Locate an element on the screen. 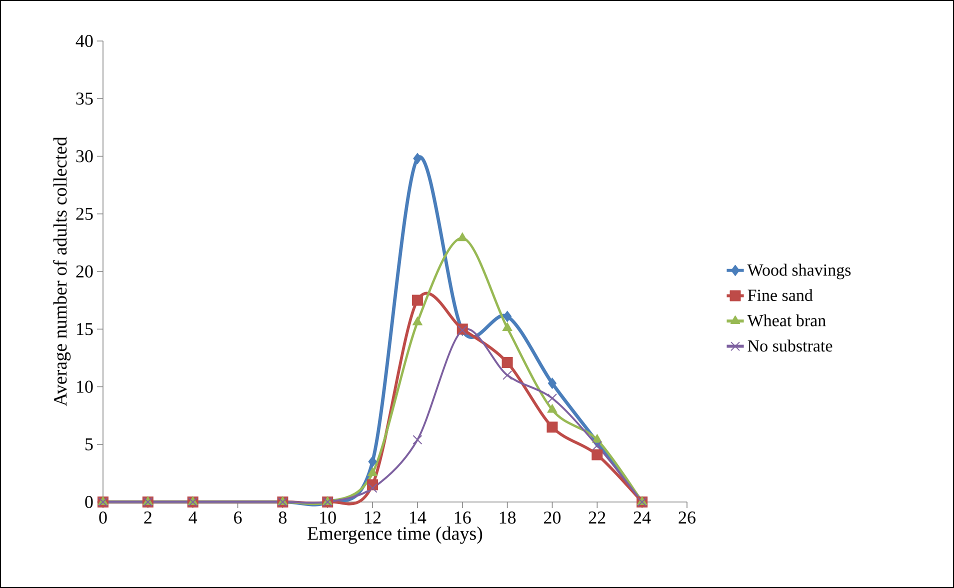  x-tick-label: 6 is located at coordinates (238, 518).